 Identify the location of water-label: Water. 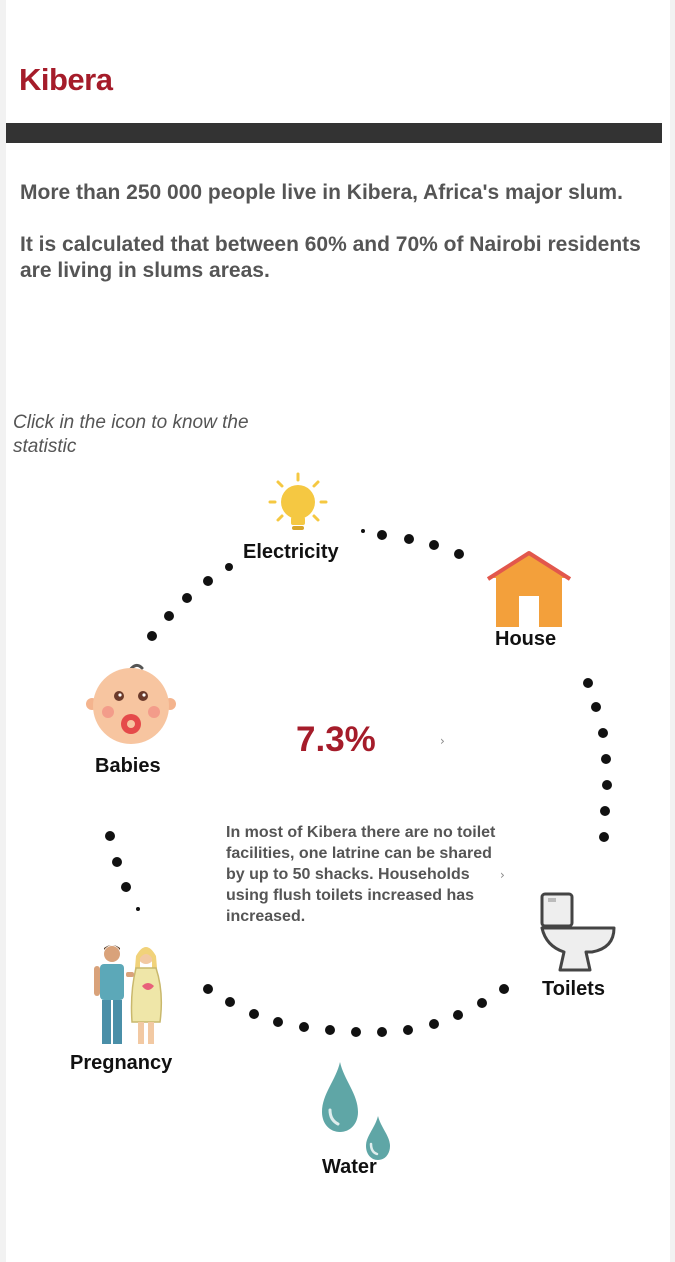
(349, 1167).